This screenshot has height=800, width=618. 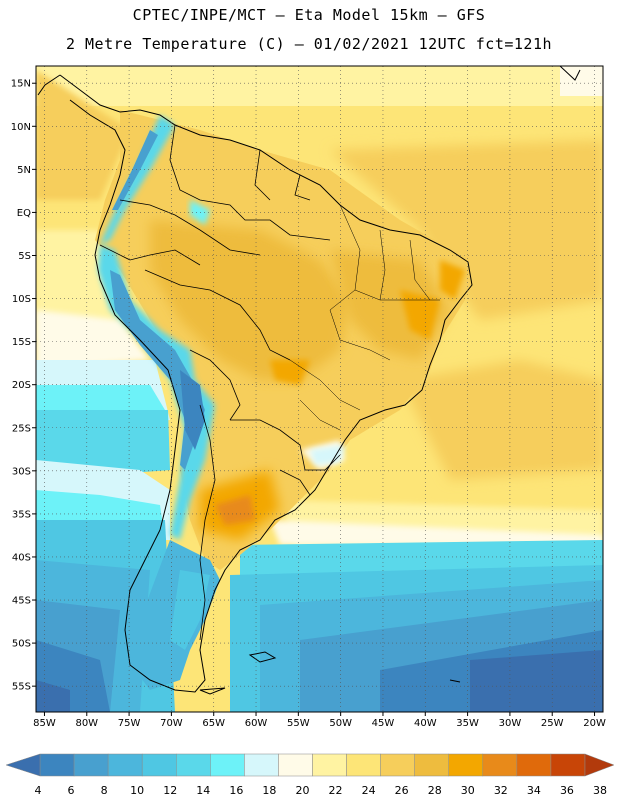 I want to click on lat-label: 5S, so click(x=24, y=256).